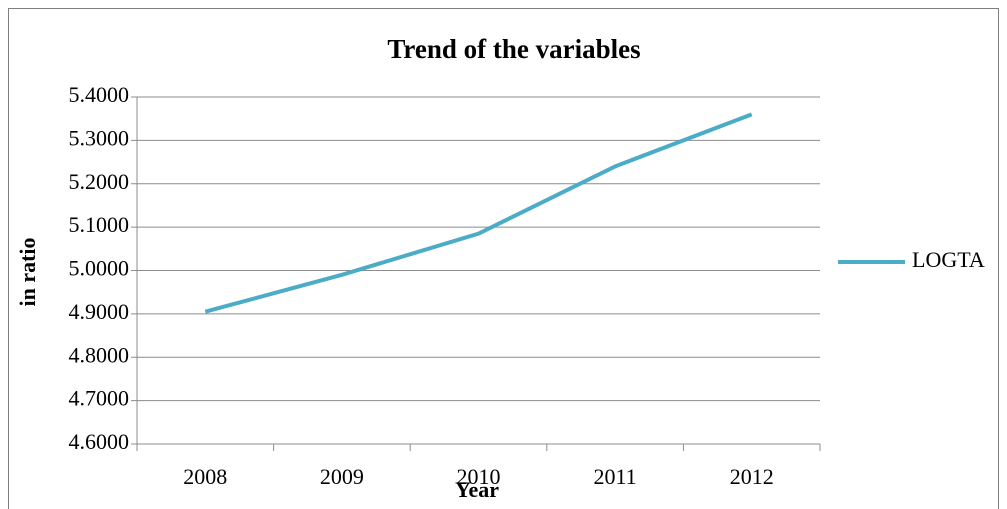  I want to click on y-tick-label: 5.3000, so click(99, 137).